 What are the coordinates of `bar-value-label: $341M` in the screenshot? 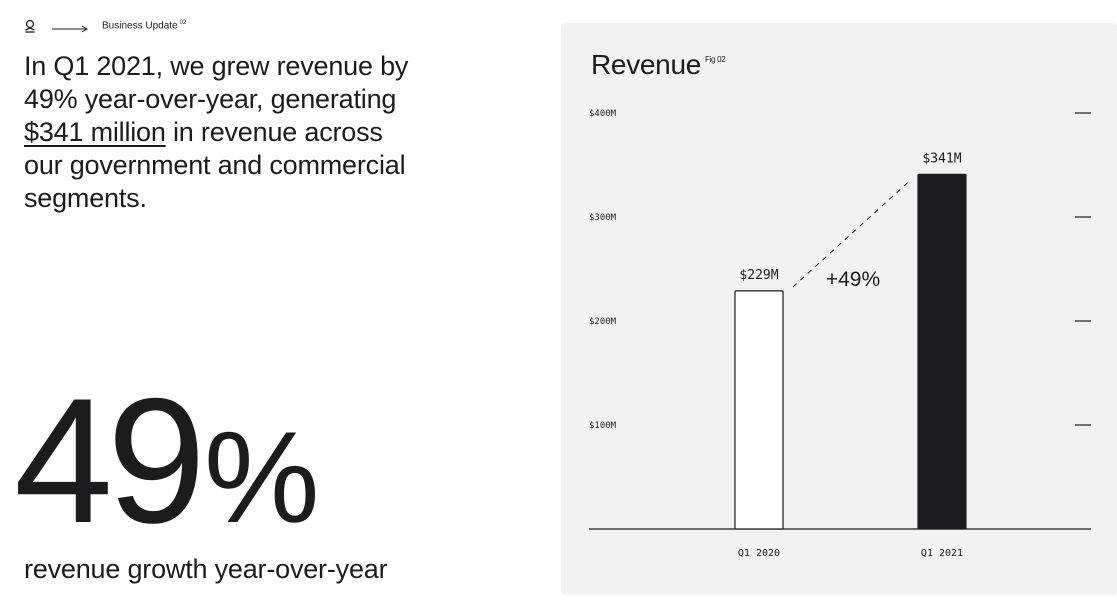 It's located at (941, 158).